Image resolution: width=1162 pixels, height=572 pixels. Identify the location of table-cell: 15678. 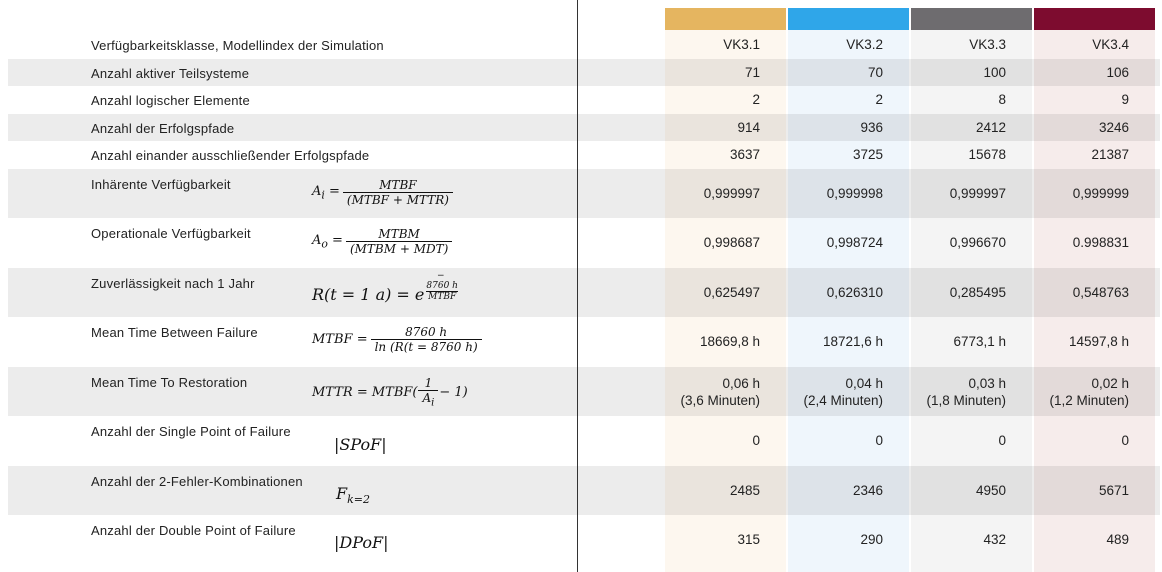
(987, 154).